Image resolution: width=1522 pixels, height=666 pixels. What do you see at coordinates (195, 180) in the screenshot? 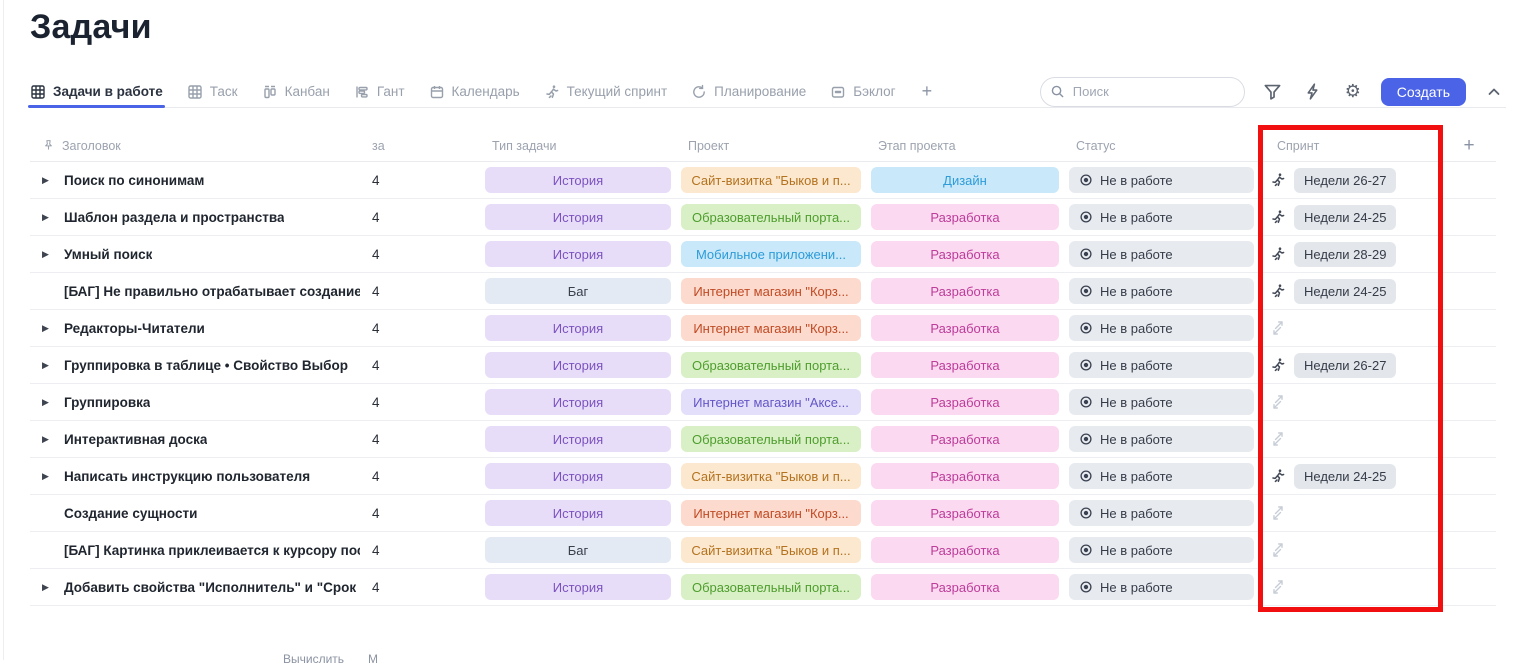
I see `title-cell: ▶ Поиск по синонимам` at bounding box center [195, 180].